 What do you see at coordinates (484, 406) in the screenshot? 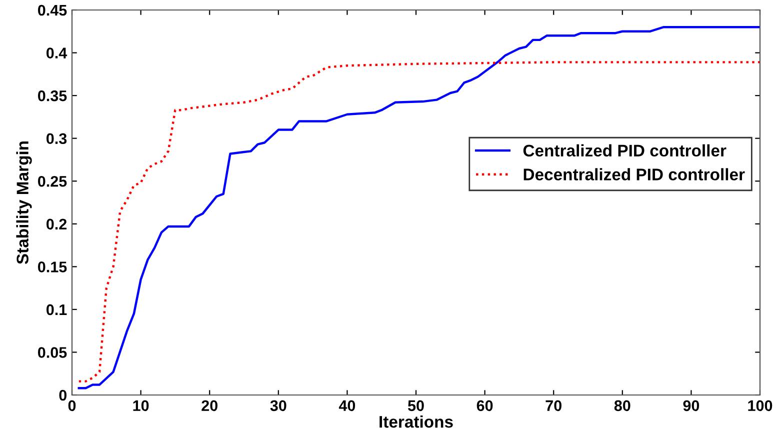
I see `x-tick-label: 60` at bounding box center [484, 406].